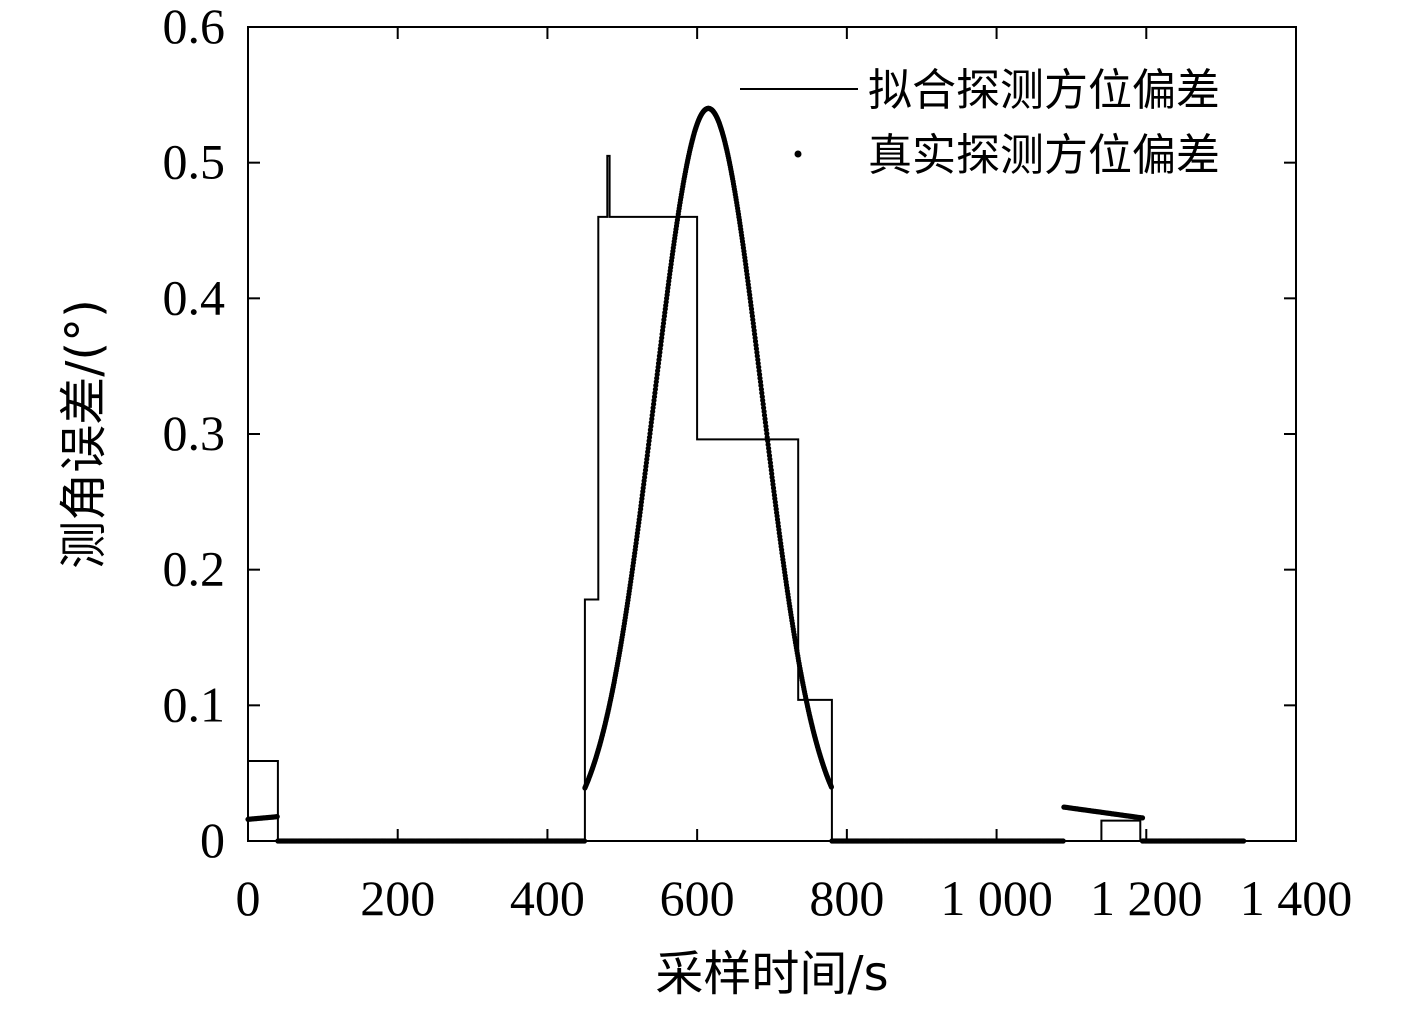  Describe the element at coordinates (547, 898) in the screenshot. I see `x-tick-label: 400` at that location.